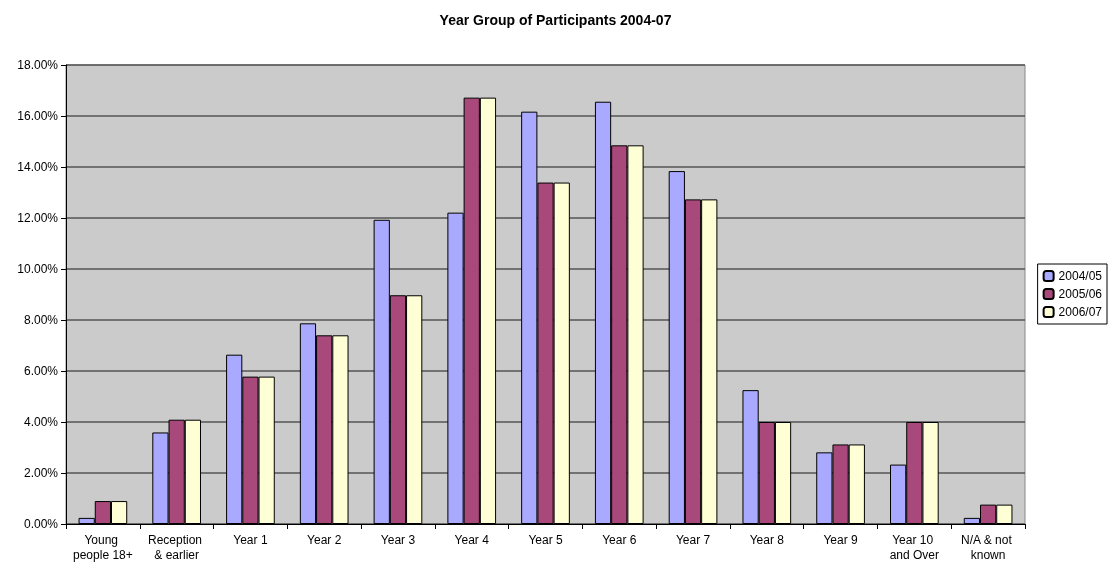 This screenshot has height=588, width=1111. Describe the element at coordinates (555, 20) in the screenshot. I see `chart-title: Year Group of Participants 2004-07` at that location.